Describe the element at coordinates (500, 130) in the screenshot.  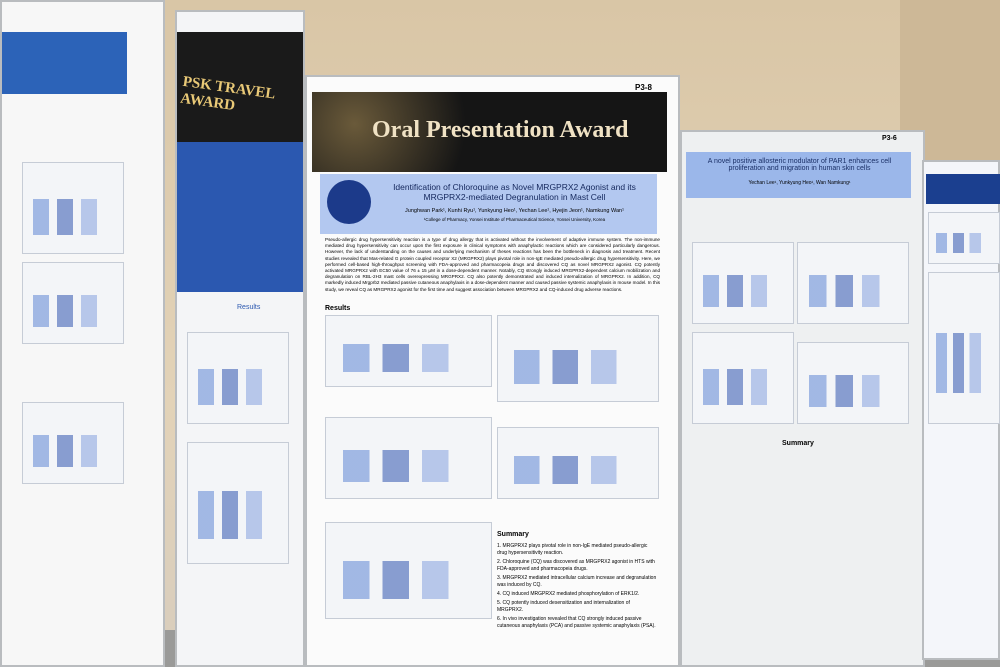
I see `award-text: Oral Presentation Award` at that location.